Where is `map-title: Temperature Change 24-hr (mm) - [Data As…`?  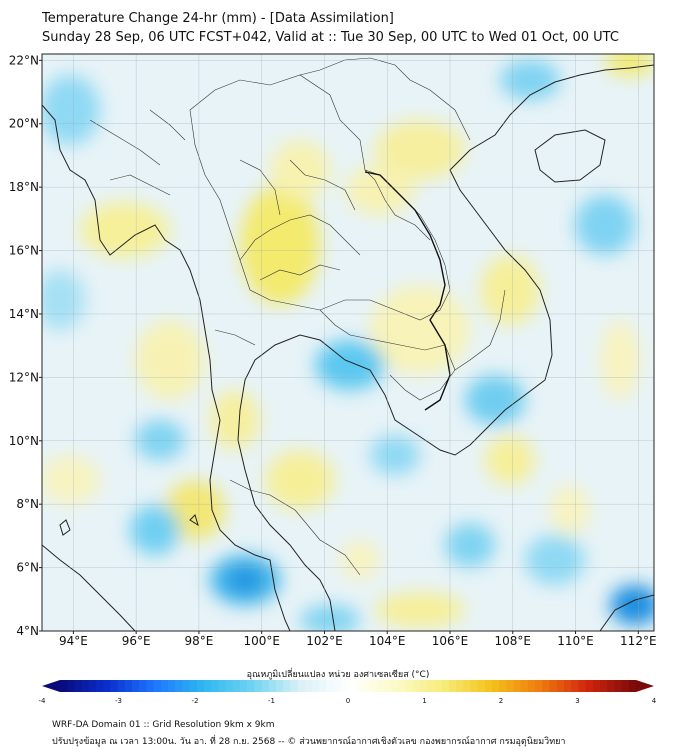 map-title: Temperature Change 24-hr (mm) - [Data As… is located at coordinates (218, 18).